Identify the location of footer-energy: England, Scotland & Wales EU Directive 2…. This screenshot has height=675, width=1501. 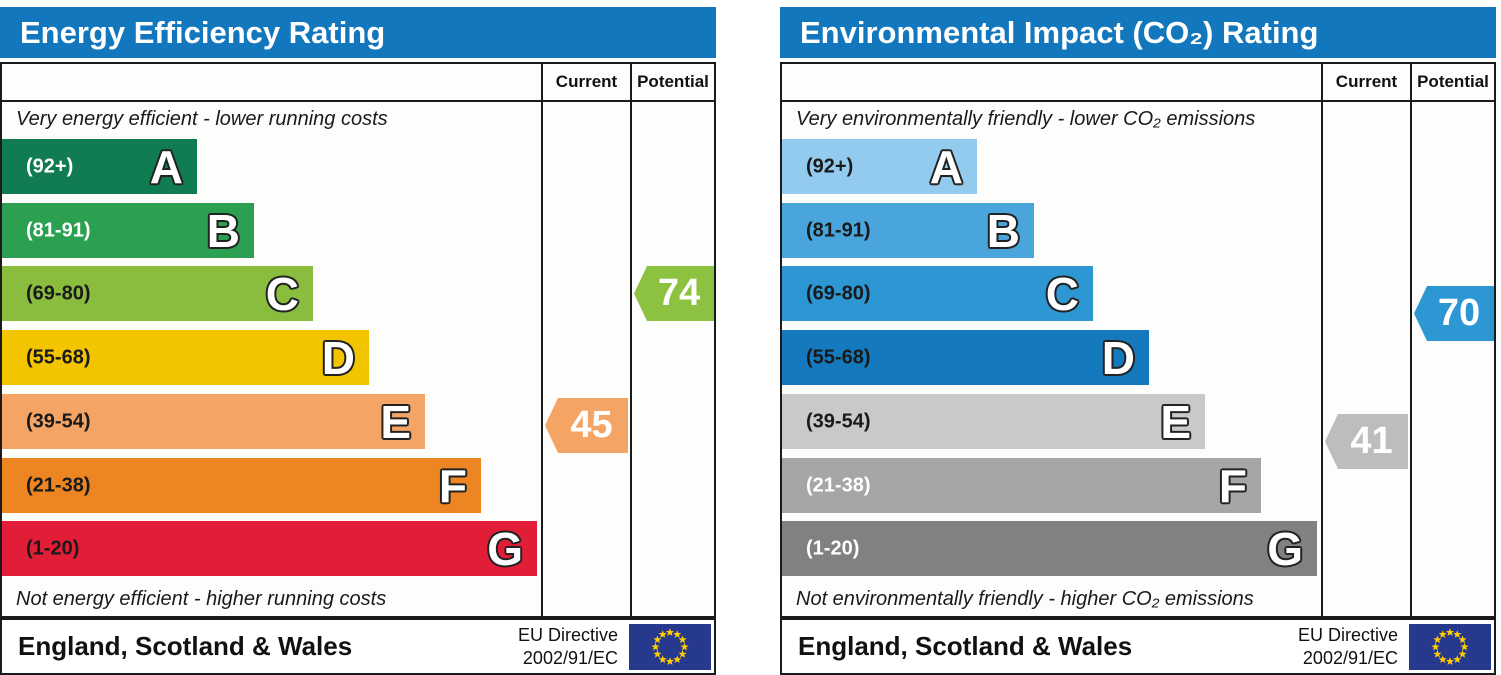
(358, 646).